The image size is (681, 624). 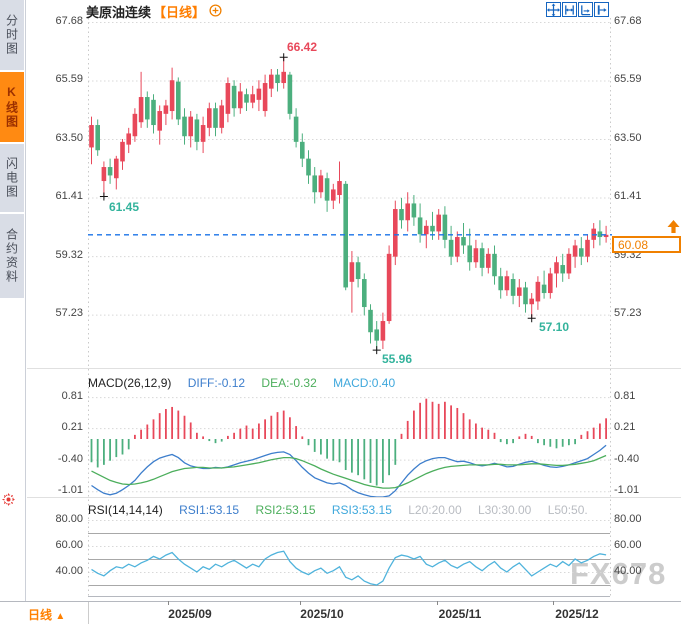 What do you see at coordinates (460, 614) in the screenshot?
I see `time-axis-month: 2025/11` at bounding box center [460, 614].